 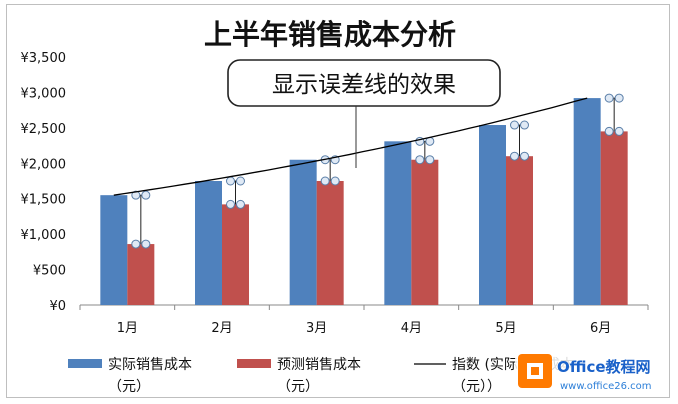 I want to click on y-tick-label: ¥2,000, so click(x=44, y=164).